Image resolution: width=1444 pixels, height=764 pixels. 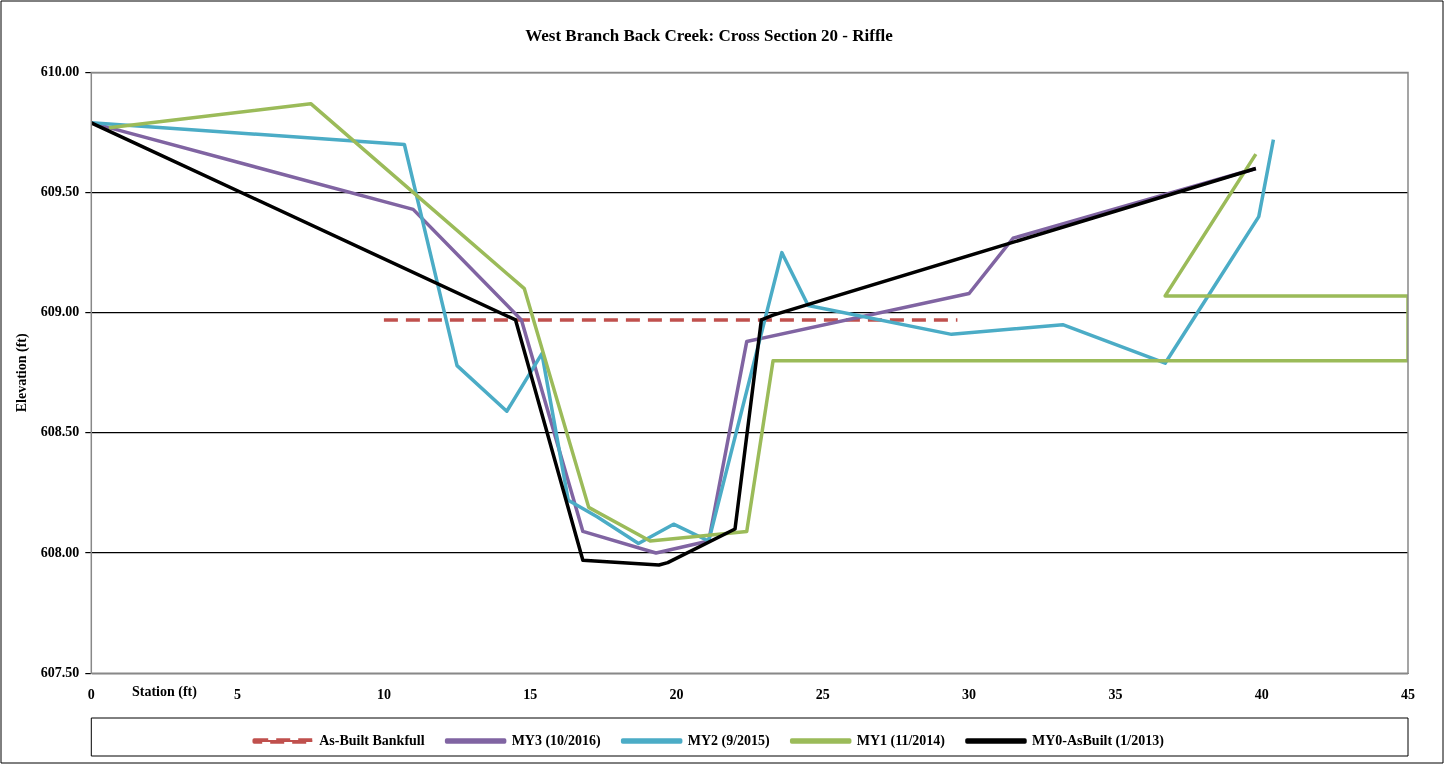 I want to click on x-tick-label: 10, so click(x=383, y=695).